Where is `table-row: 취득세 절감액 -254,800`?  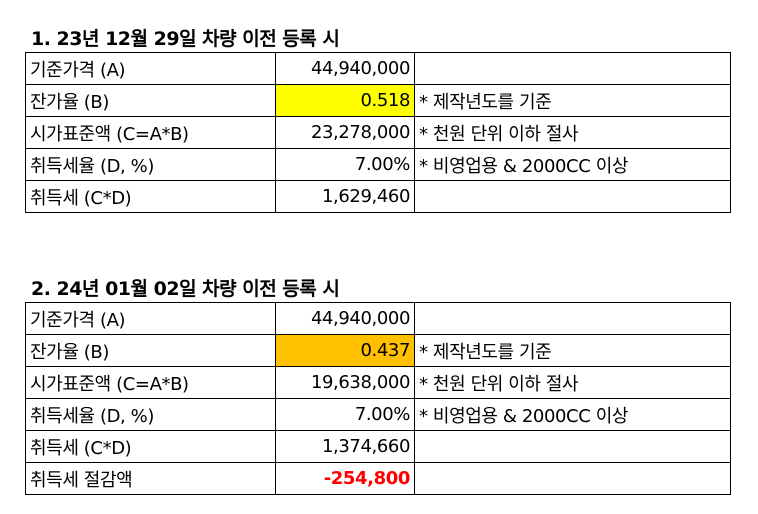 table-row: 취득세 절감액 -254,800 is located at coordinates (378, 478).